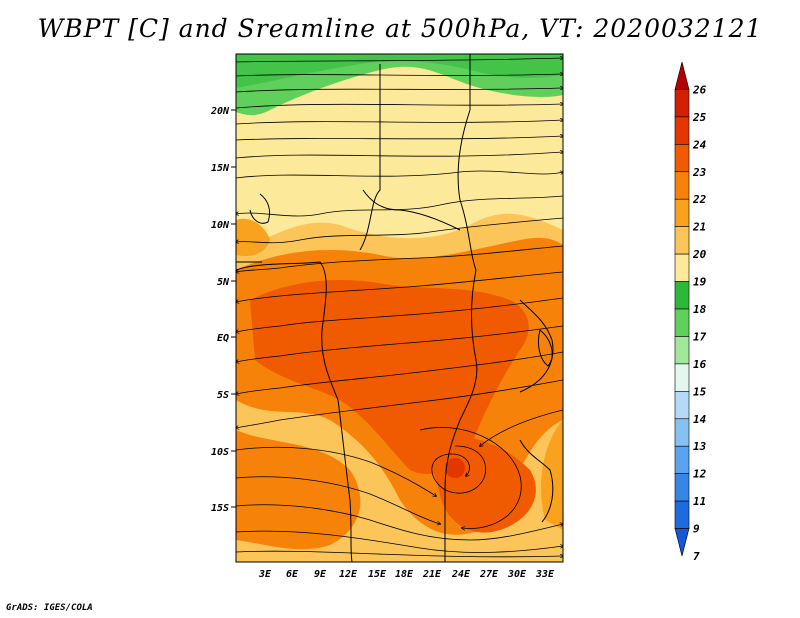 This screenshot has height=618, width=800. What do you see at coordinates (220, 508) in the screenshot?
I see `lat-label-15S: 15S` at bounding box center [220, 508].